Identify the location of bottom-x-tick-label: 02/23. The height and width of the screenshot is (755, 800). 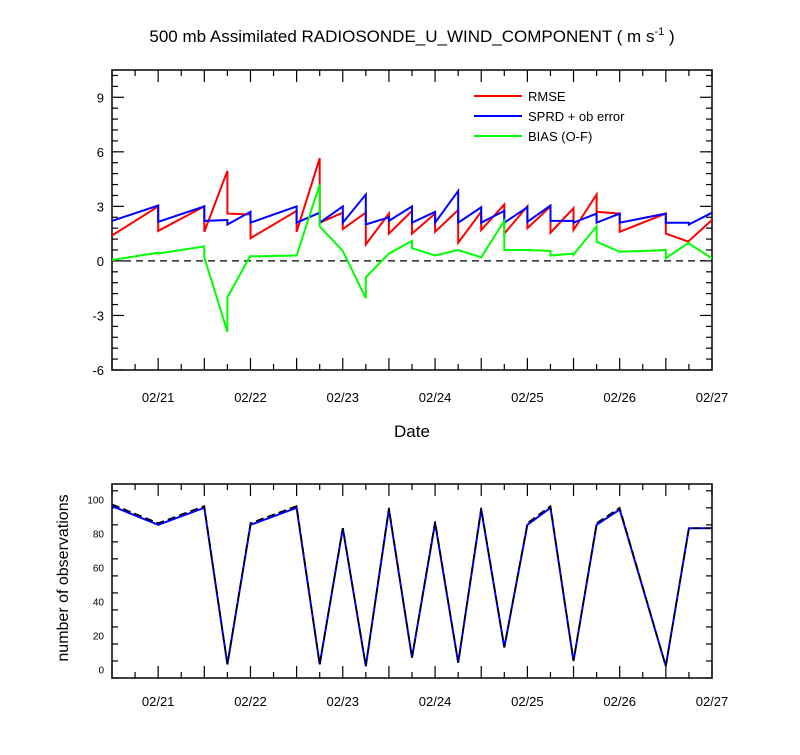
(342, 701).